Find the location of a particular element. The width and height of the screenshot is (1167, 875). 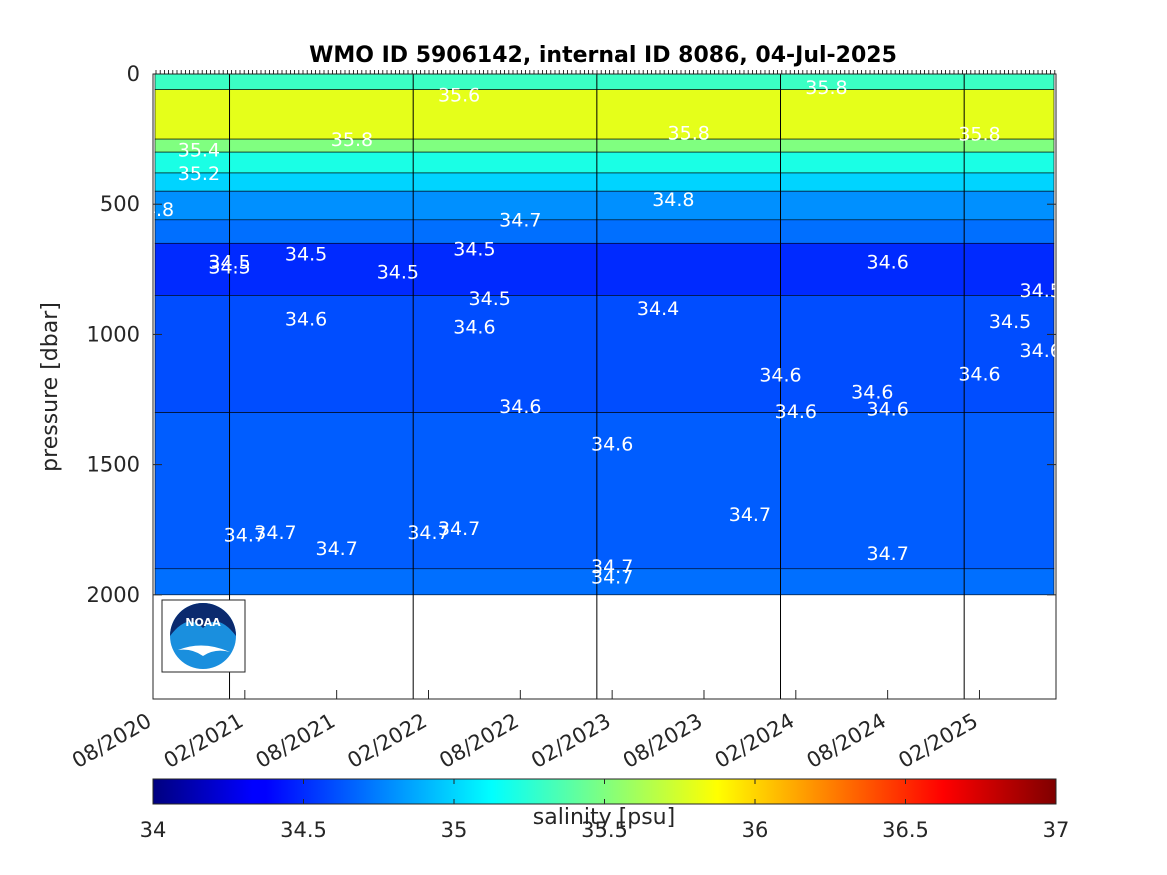

y-tick-label: 1000 is located at coordinates (113, 334).